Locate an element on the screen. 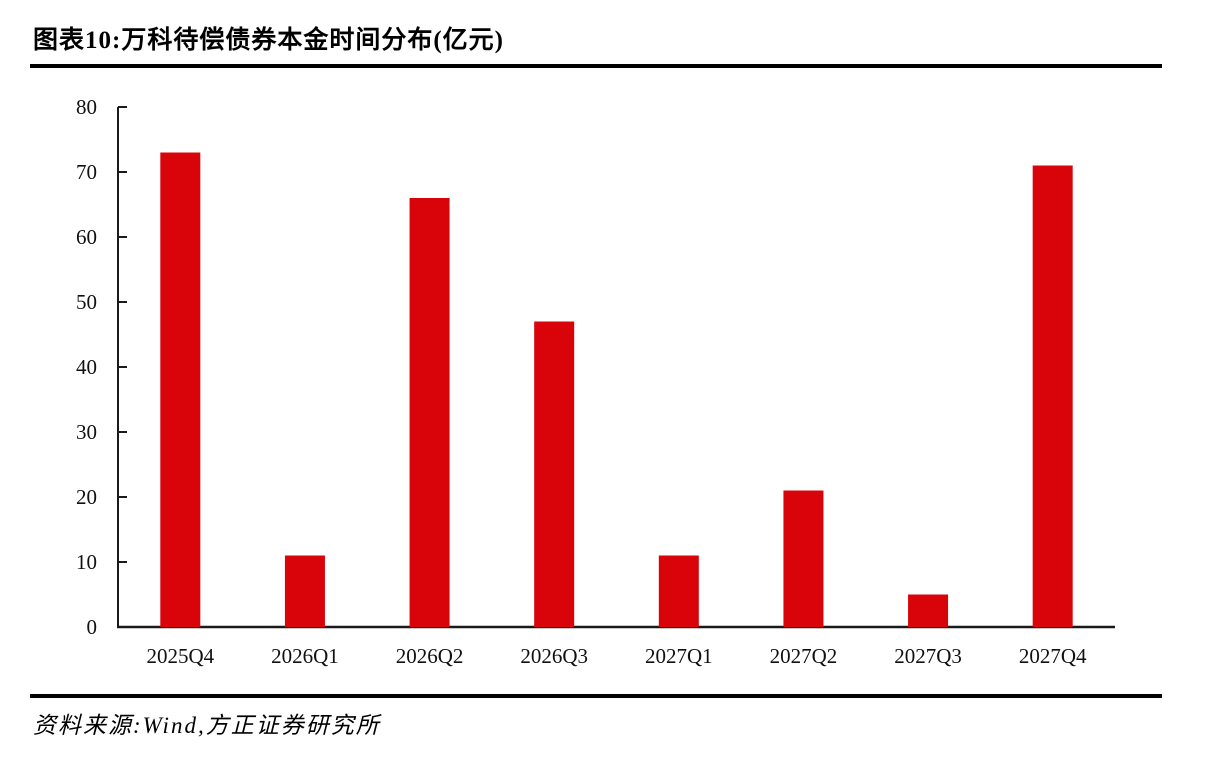  bar-2027Q2 is located at coordinates (803, 558).